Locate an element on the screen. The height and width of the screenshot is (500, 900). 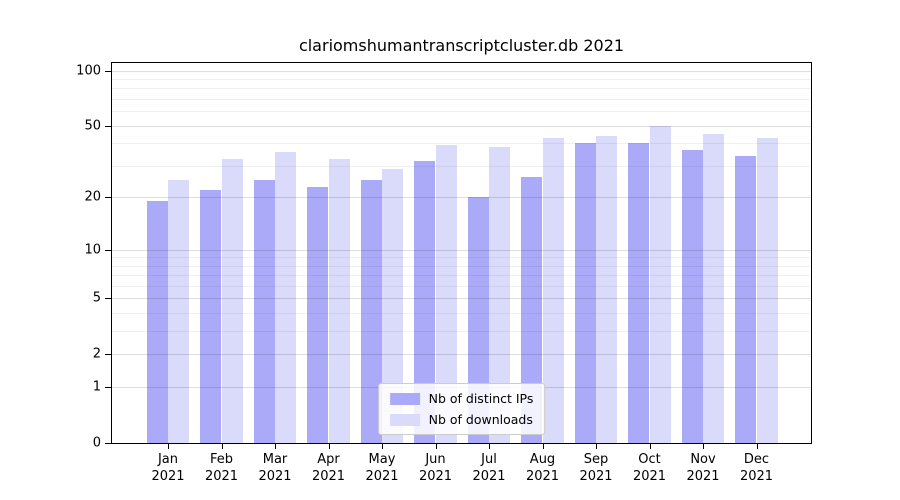
x-tick-label-feb: Feb 2021 is located at coordinates (221, 469).